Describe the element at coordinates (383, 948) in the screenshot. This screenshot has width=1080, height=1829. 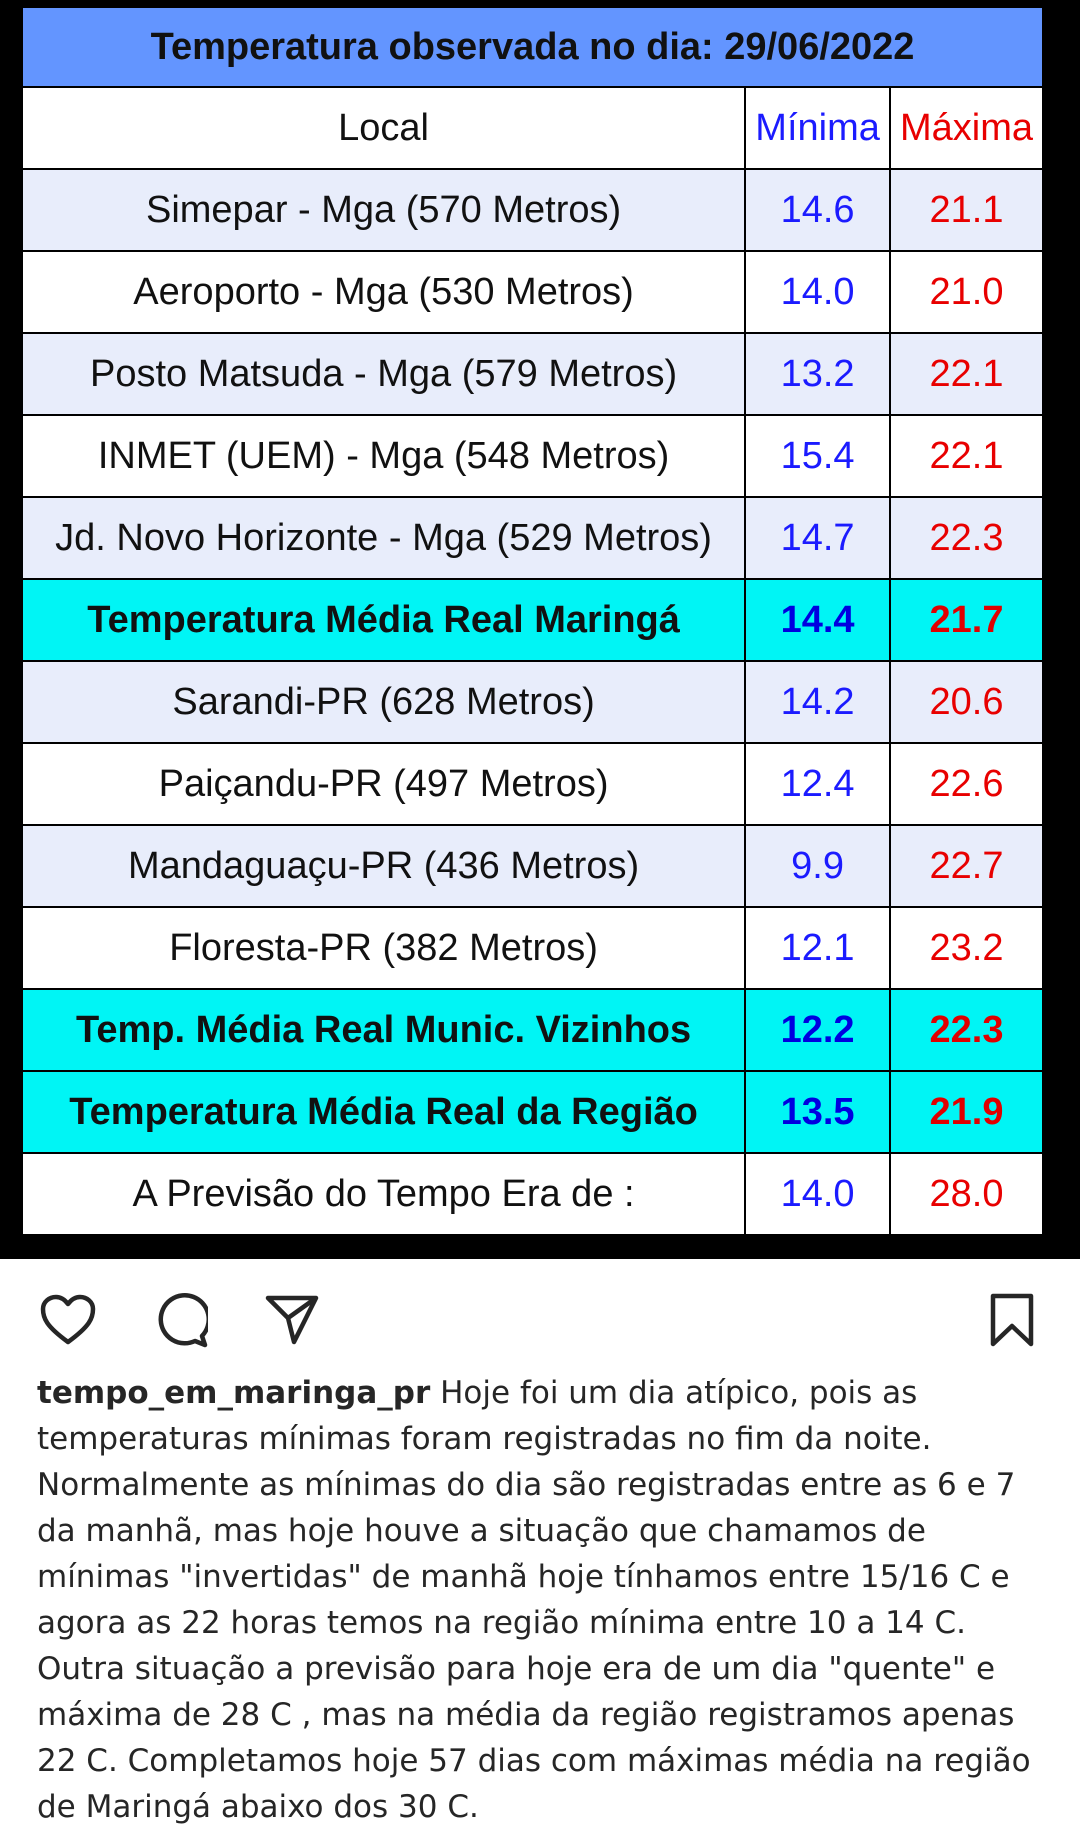
I see `cell-local: Floresta-PR (382 Metros)` at that location.